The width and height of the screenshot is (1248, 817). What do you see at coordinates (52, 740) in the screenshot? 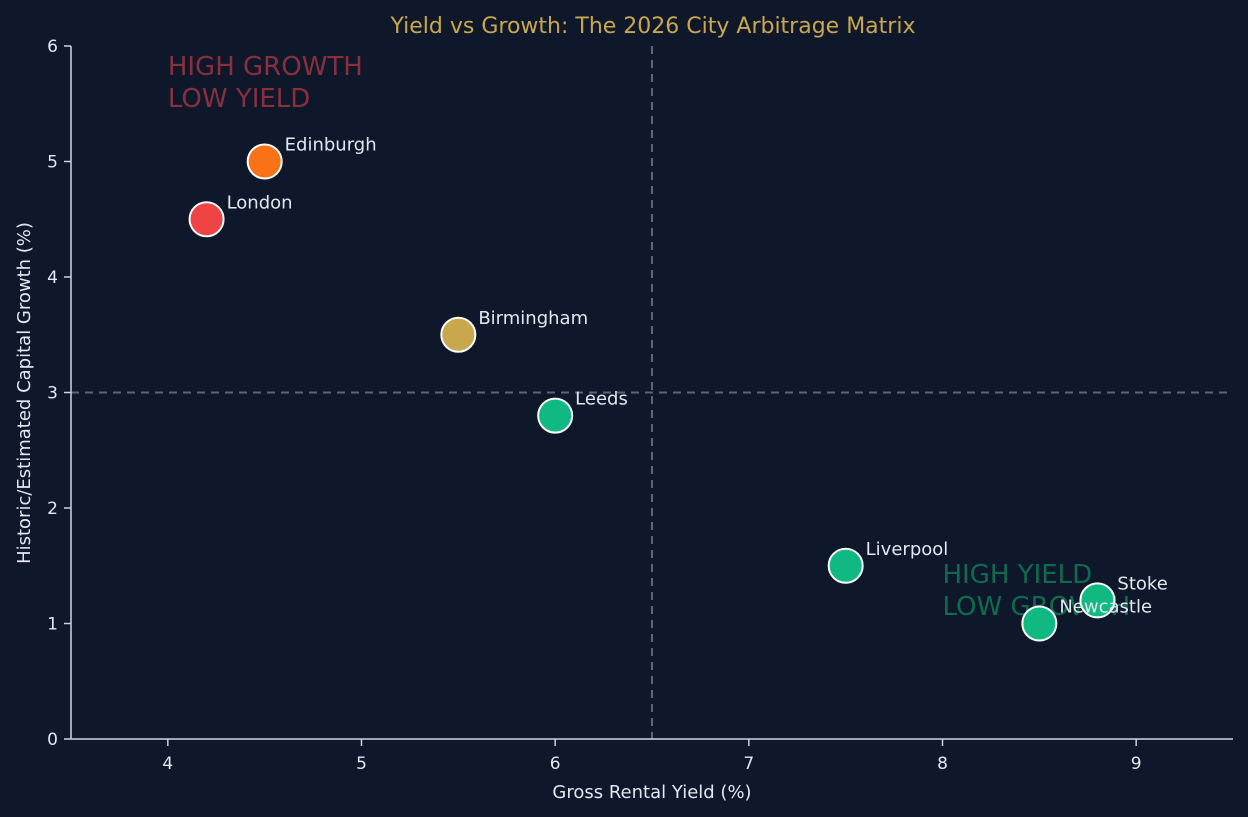
I see `y-tick-label: 0` at bounding box center [52, 740].